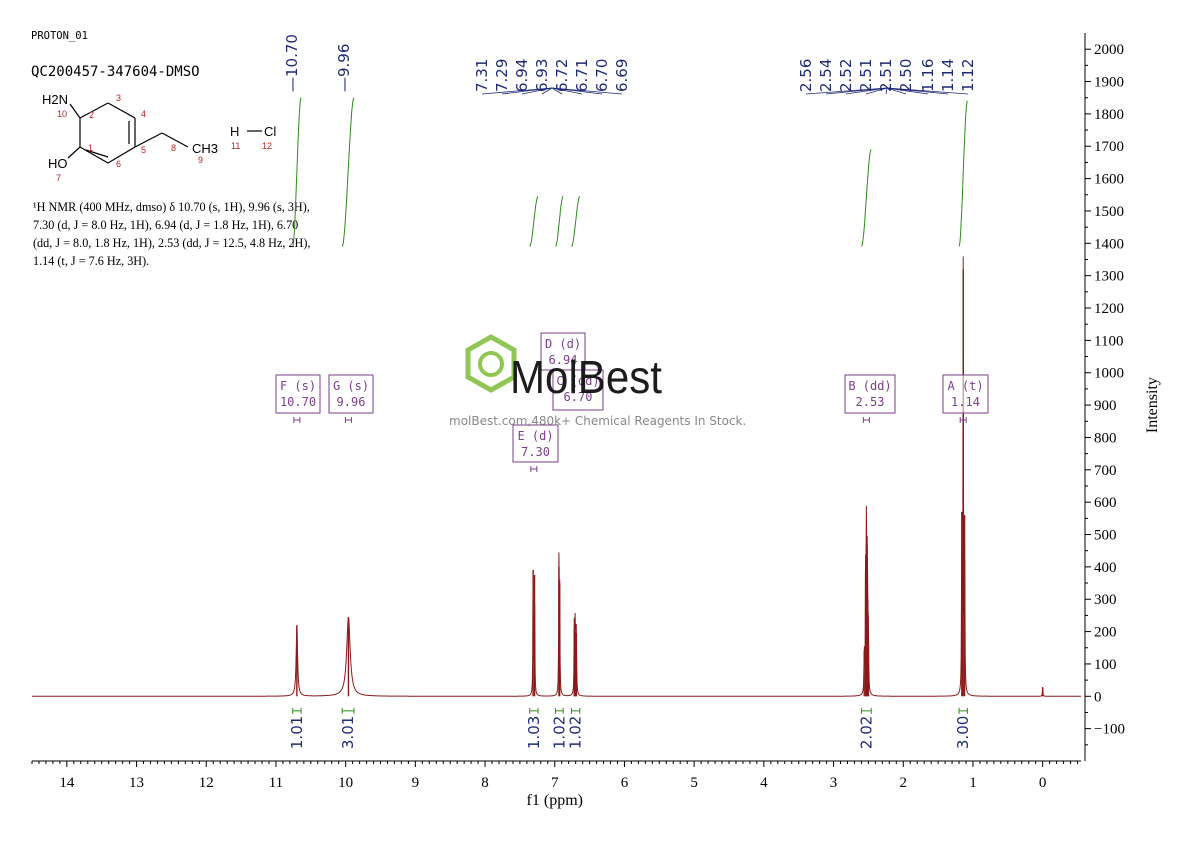 The height and width of the screenshot is (841, 1190). What do you see at coordinates (622, 75) in the screenshot?
I see `peak-label: 6.69` at bounding box center [622, 75].